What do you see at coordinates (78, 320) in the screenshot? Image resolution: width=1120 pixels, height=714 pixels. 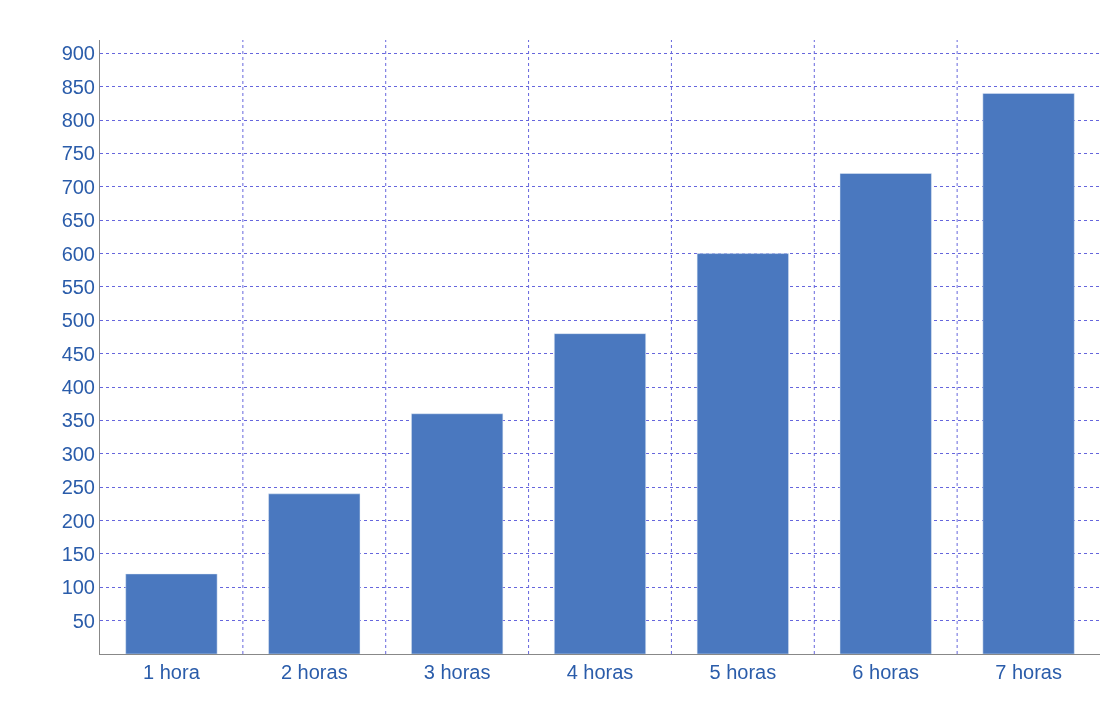 I see `y-tick-label: 500` at bounding box center [78, 320].